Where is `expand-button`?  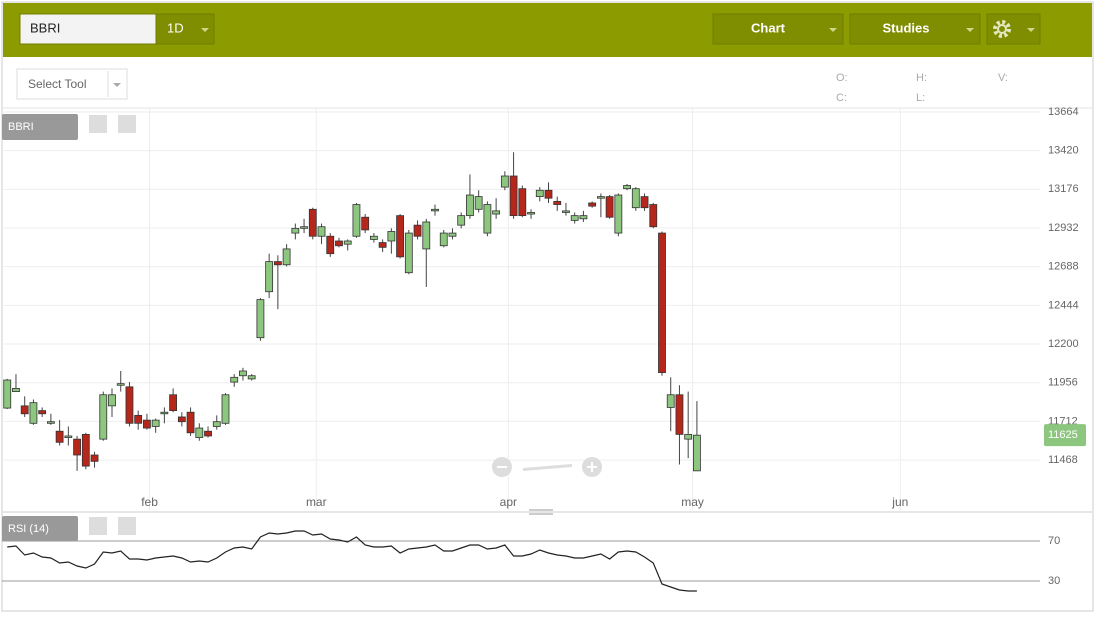 expand-button is located at coordinates (98, 124).